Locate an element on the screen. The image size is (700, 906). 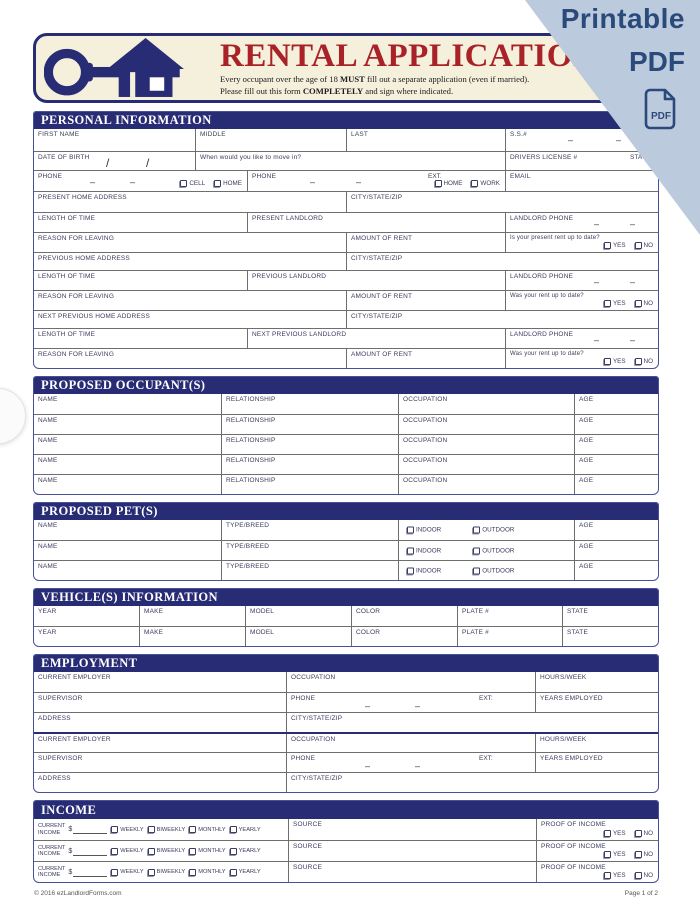
field-present-landlord: PRESENT LANDLORD is located at coordinates (377, 222).